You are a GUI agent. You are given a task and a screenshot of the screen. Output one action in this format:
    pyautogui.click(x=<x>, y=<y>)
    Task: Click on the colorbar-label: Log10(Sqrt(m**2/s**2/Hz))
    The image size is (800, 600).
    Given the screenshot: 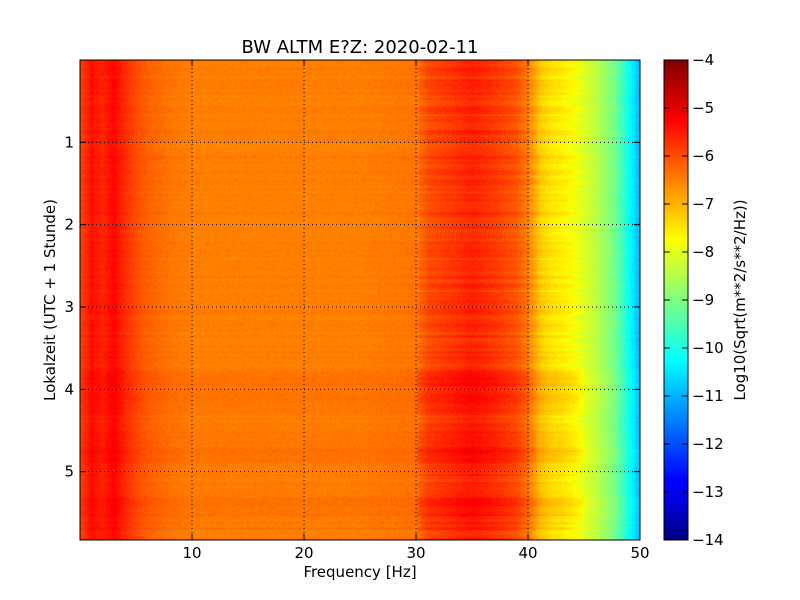 What is the action you would take?
    pyautogui.click(x=740, y=299)
    